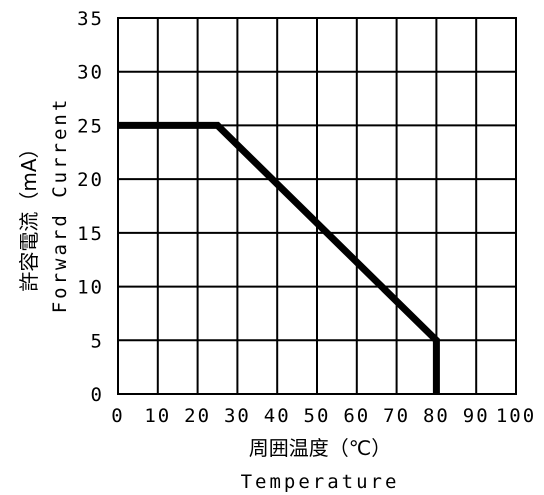 Image resolution: width=544 pixels, height=495 pixels. What do you see at coordinates (90, 180) in the screenshot?
I see `y-tick-label: 20` at bounding box center [90, 180].